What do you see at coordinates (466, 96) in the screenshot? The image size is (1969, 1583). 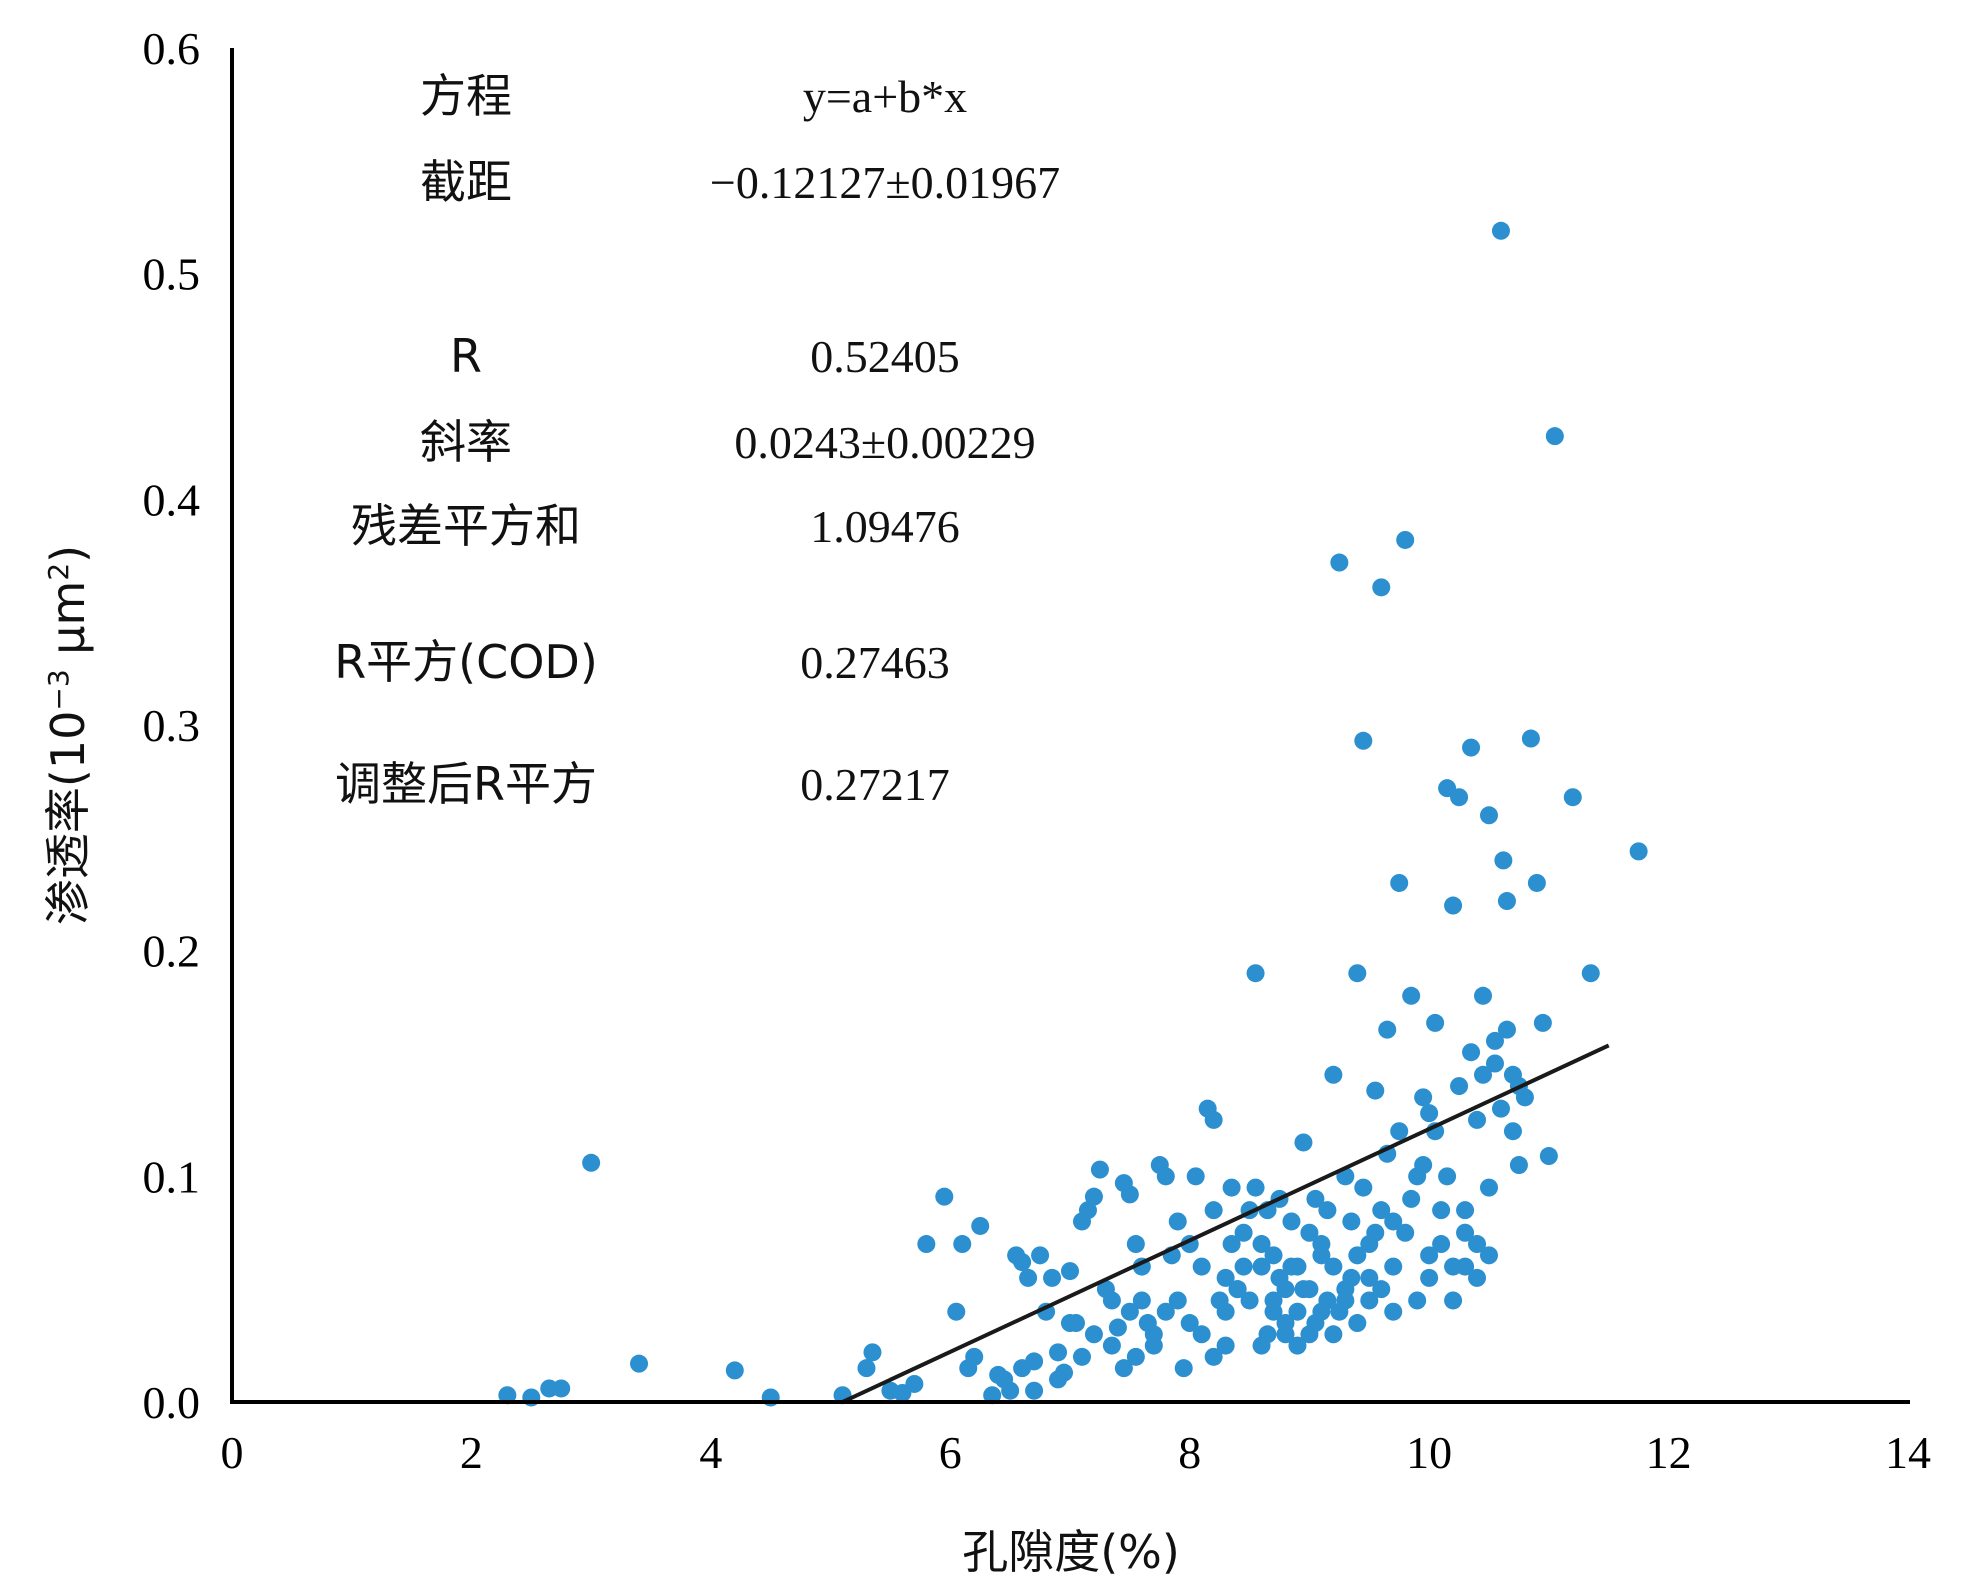 I see `stat-label: 方程` at bounding box center [466, 96].